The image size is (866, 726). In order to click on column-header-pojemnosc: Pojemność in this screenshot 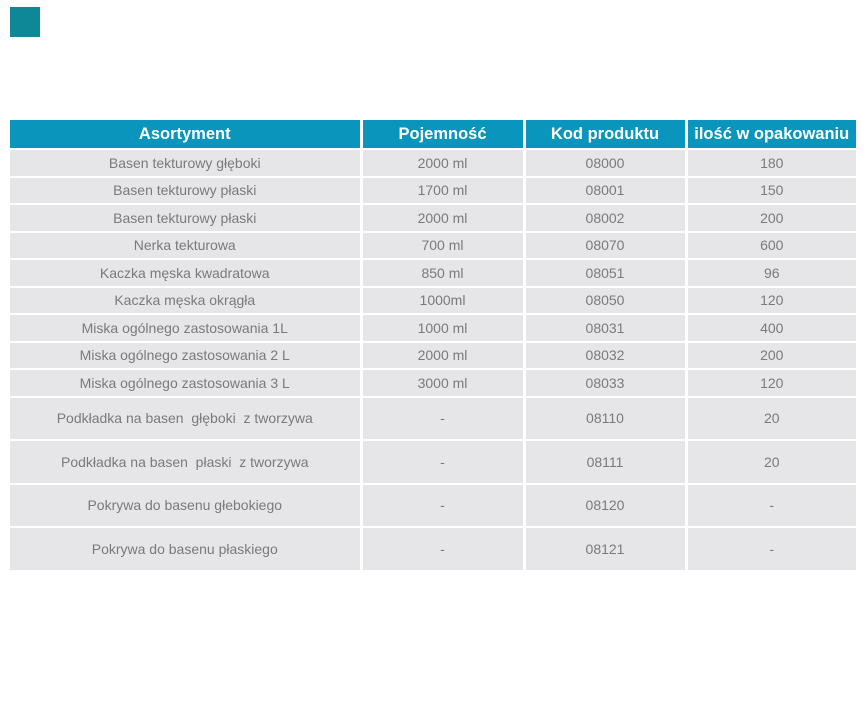, I will do `click(443, 135)`.